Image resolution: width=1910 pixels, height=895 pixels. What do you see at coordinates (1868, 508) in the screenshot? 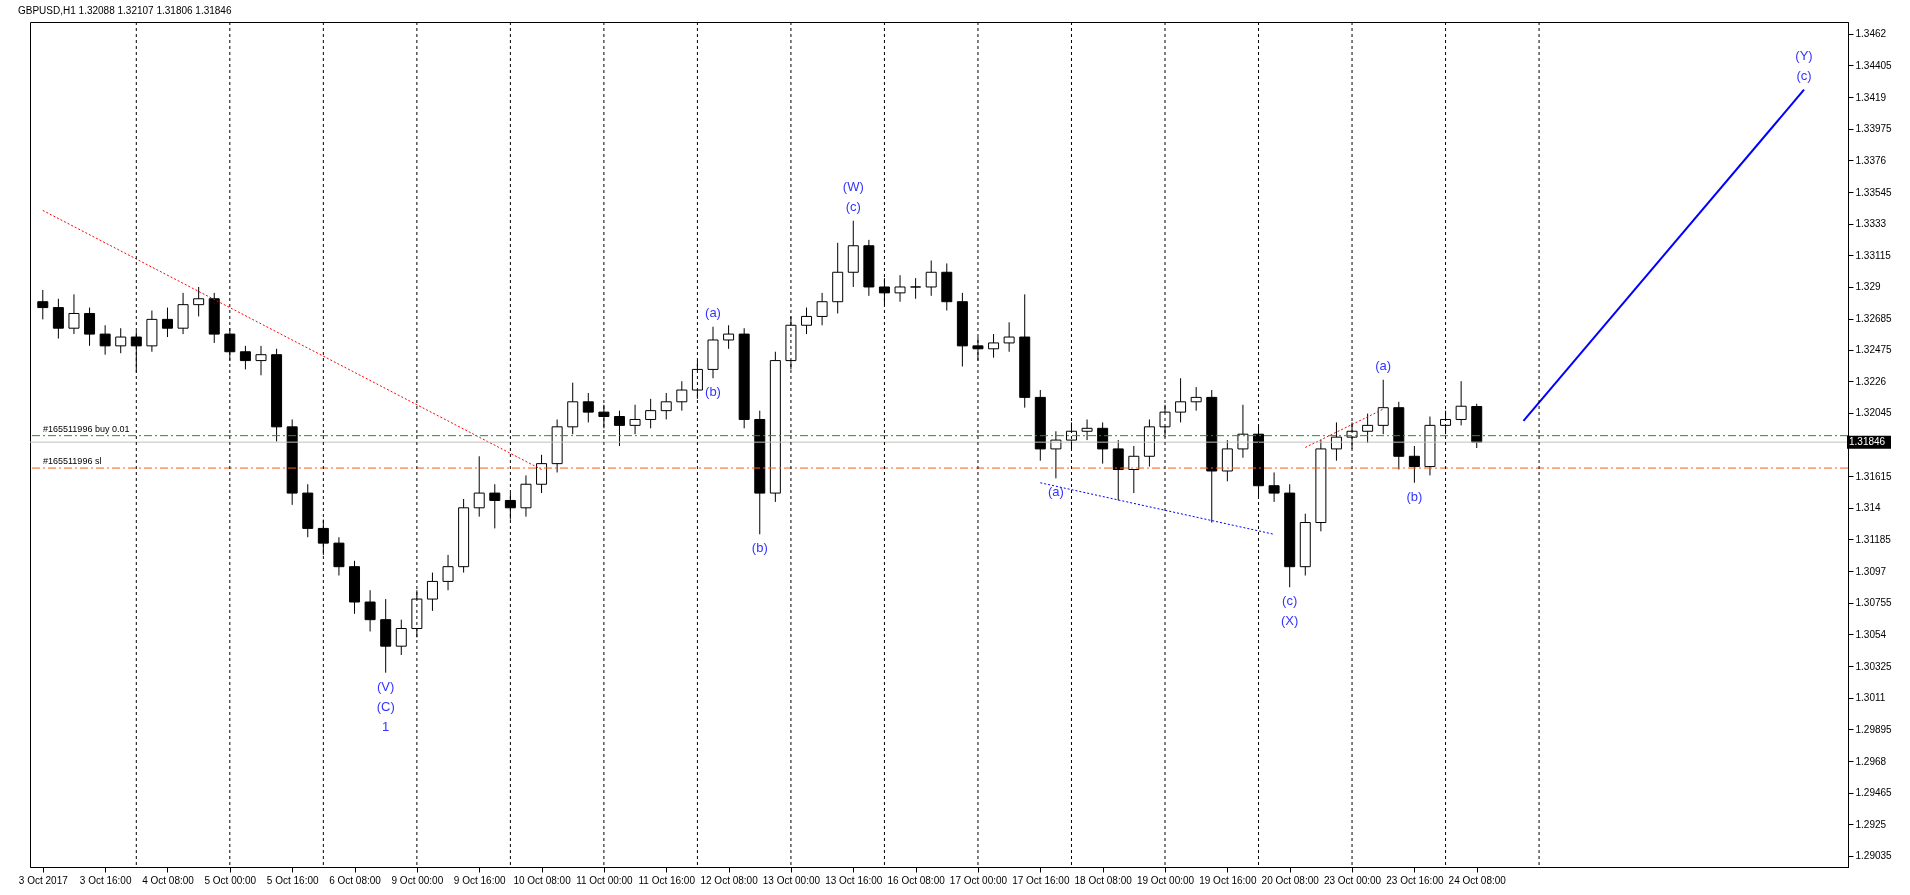
I see `y-tick-label: 1.314` at bounding box center [1868, 508].